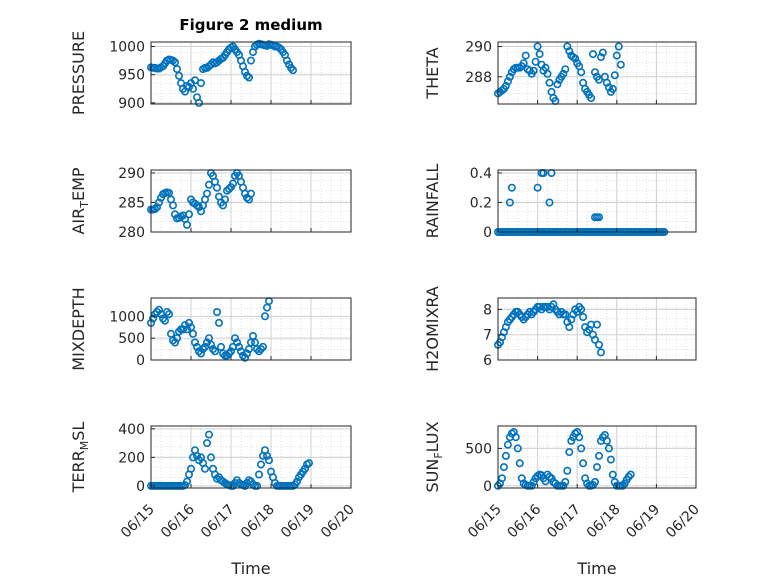  Describe the element at coordinates (131, 458) in the screenshot. I see `y-tick-label: 200` at that location.